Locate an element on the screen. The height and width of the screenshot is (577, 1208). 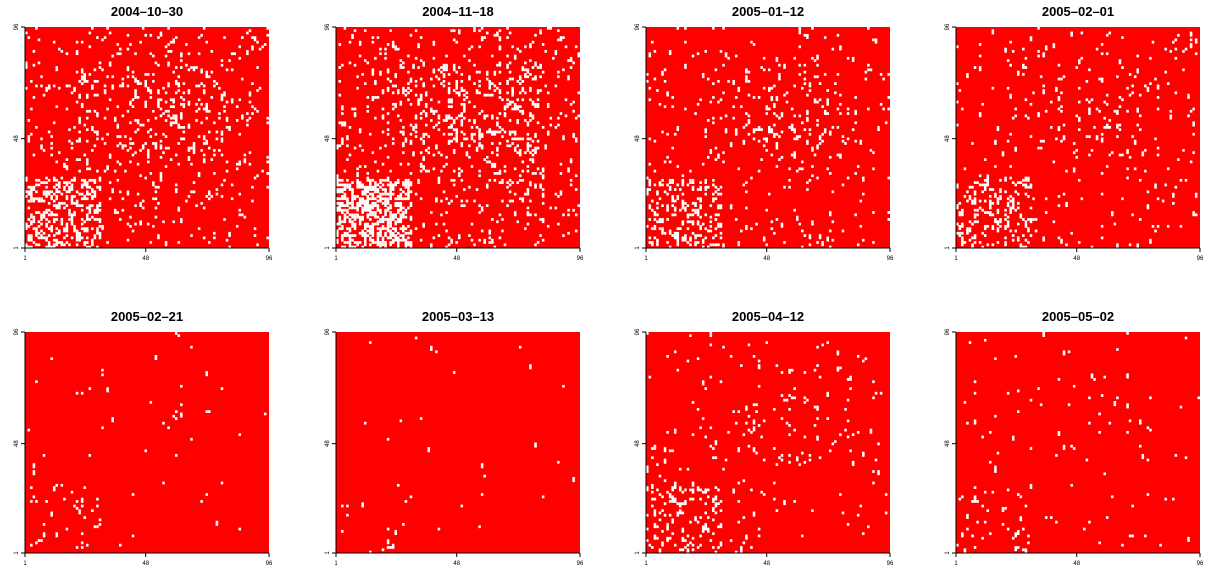
y-tick-label: 96 is located at coordinates (638, 331).